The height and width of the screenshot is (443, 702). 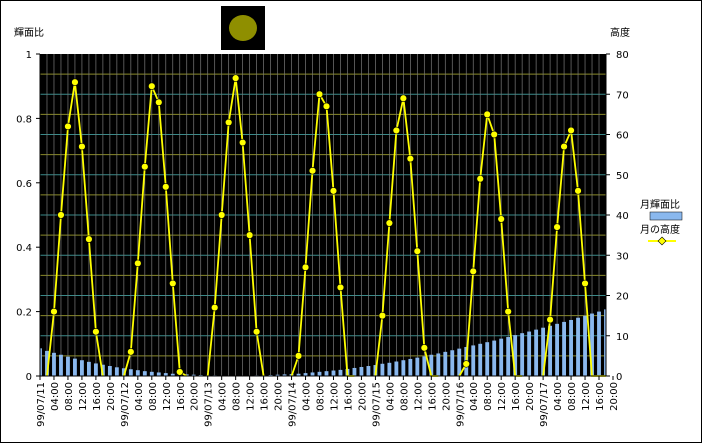 What do you see at coordinates (293, 404) in the screenshot?
I see `x-tick-label: 99/07/14` at bounding box center [293, 404].